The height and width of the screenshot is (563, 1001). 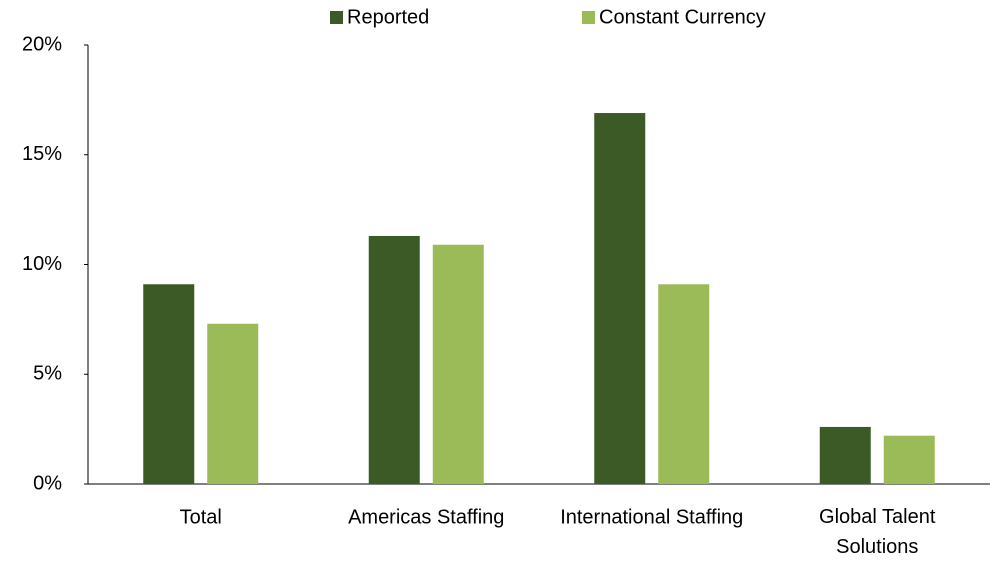 I want to click on y-tick-label: 5%, so click(x=47, y=374).